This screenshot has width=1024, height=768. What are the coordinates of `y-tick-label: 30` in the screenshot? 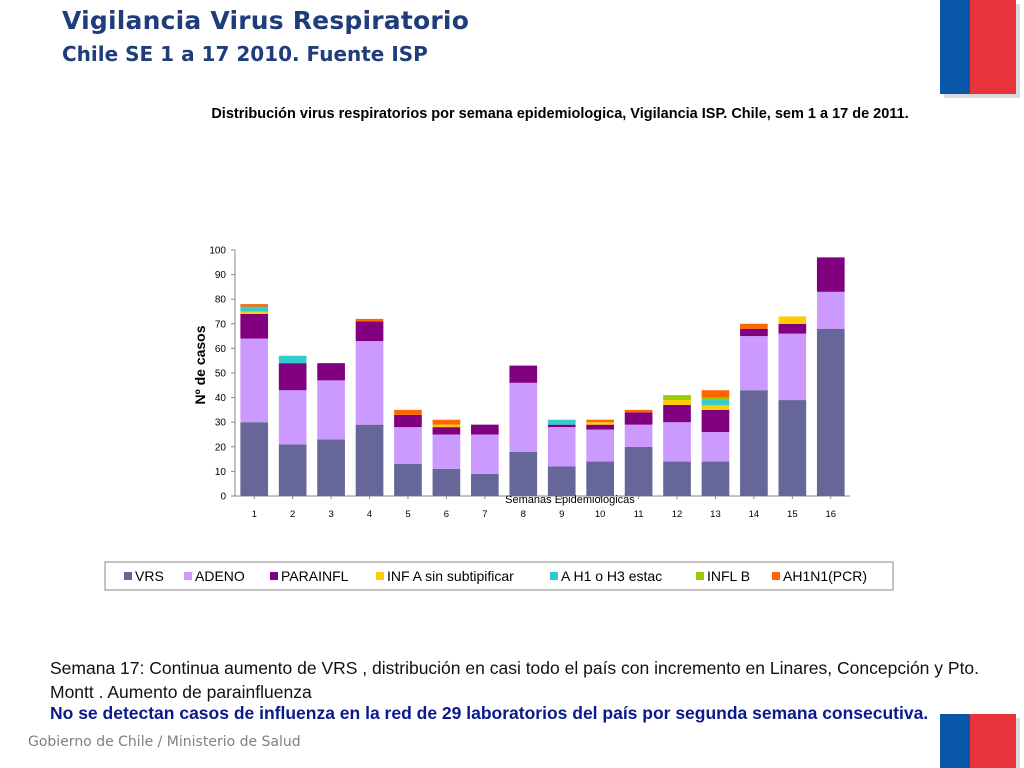 It's located at (221, 423).